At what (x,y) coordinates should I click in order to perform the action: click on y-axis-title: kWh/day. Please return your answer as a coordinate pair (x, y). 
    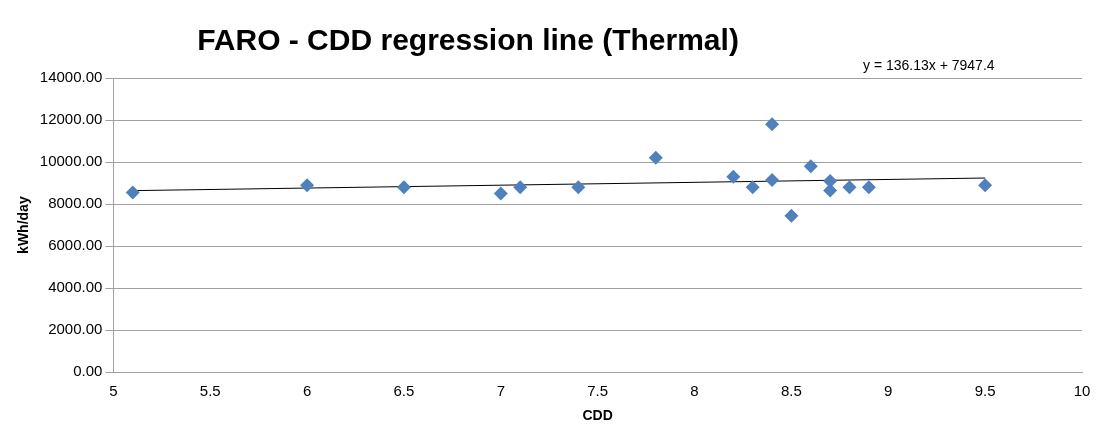
    Looking at the image, I should click on (23, 225).